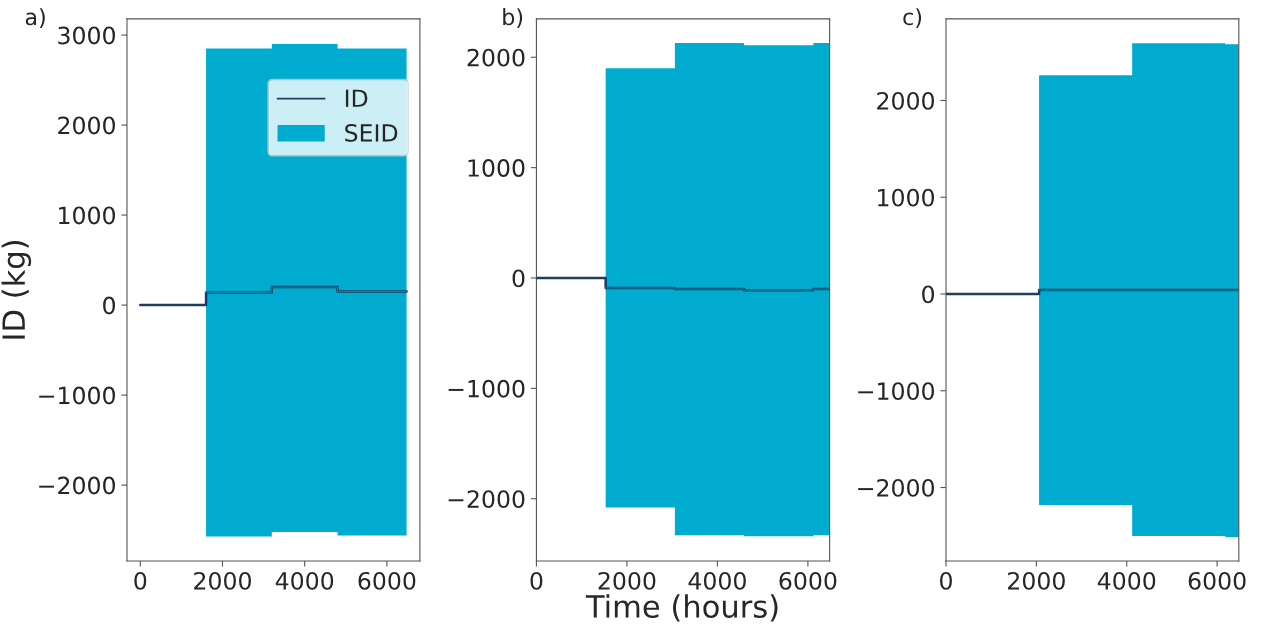 The width and height of the screenshot is (1261, 629). Describe the element at coordinates (513, 18) in the screenshot. I see `text: b)` at that location.